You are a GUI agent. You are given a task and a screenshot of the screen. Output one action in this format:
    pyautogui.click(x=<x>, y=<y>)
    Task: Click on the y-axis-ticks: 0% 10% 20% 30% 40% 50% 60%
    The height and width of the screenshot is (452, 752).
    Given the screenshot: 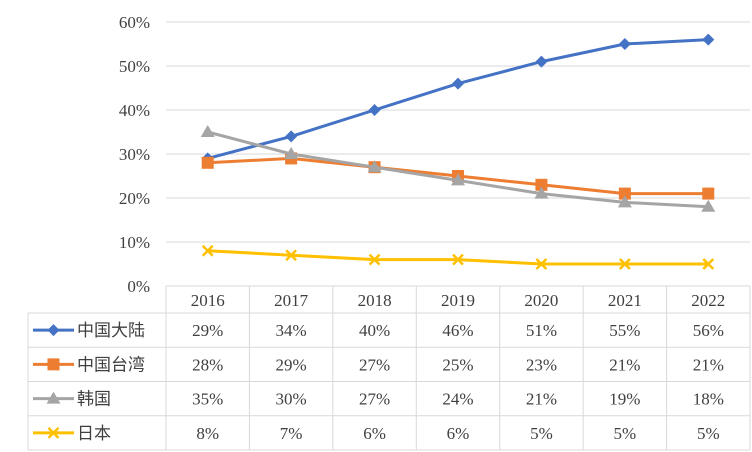 What is the action you would take?
    pyautogui.click(x=134, y=154)
    